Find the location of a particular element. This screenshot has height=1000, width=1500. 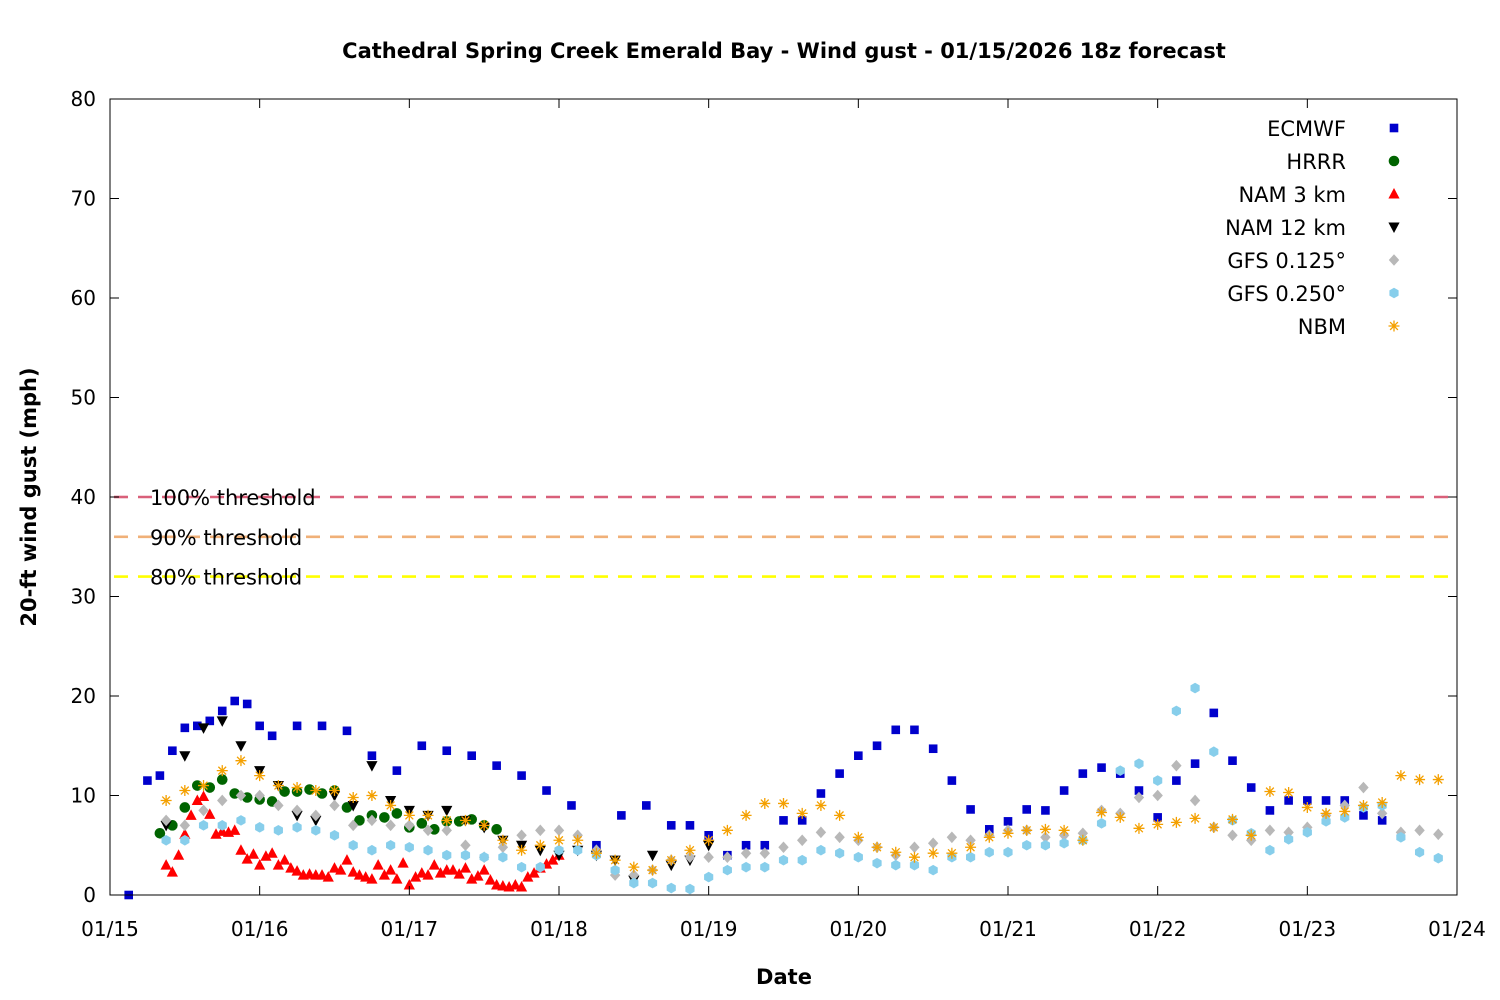

x-tick-label: 01/24 is located at coordinates (1457, 929).